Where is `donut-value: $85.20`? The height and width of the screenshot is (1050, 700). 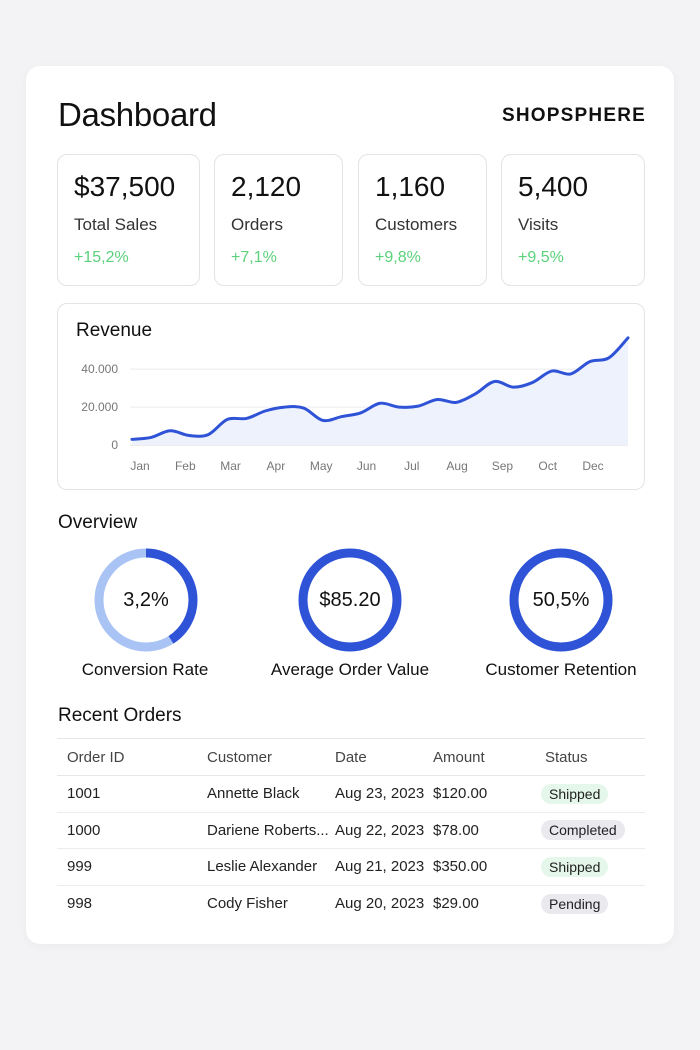
donut-value: $85.20 is located at coordinates (350, 600).